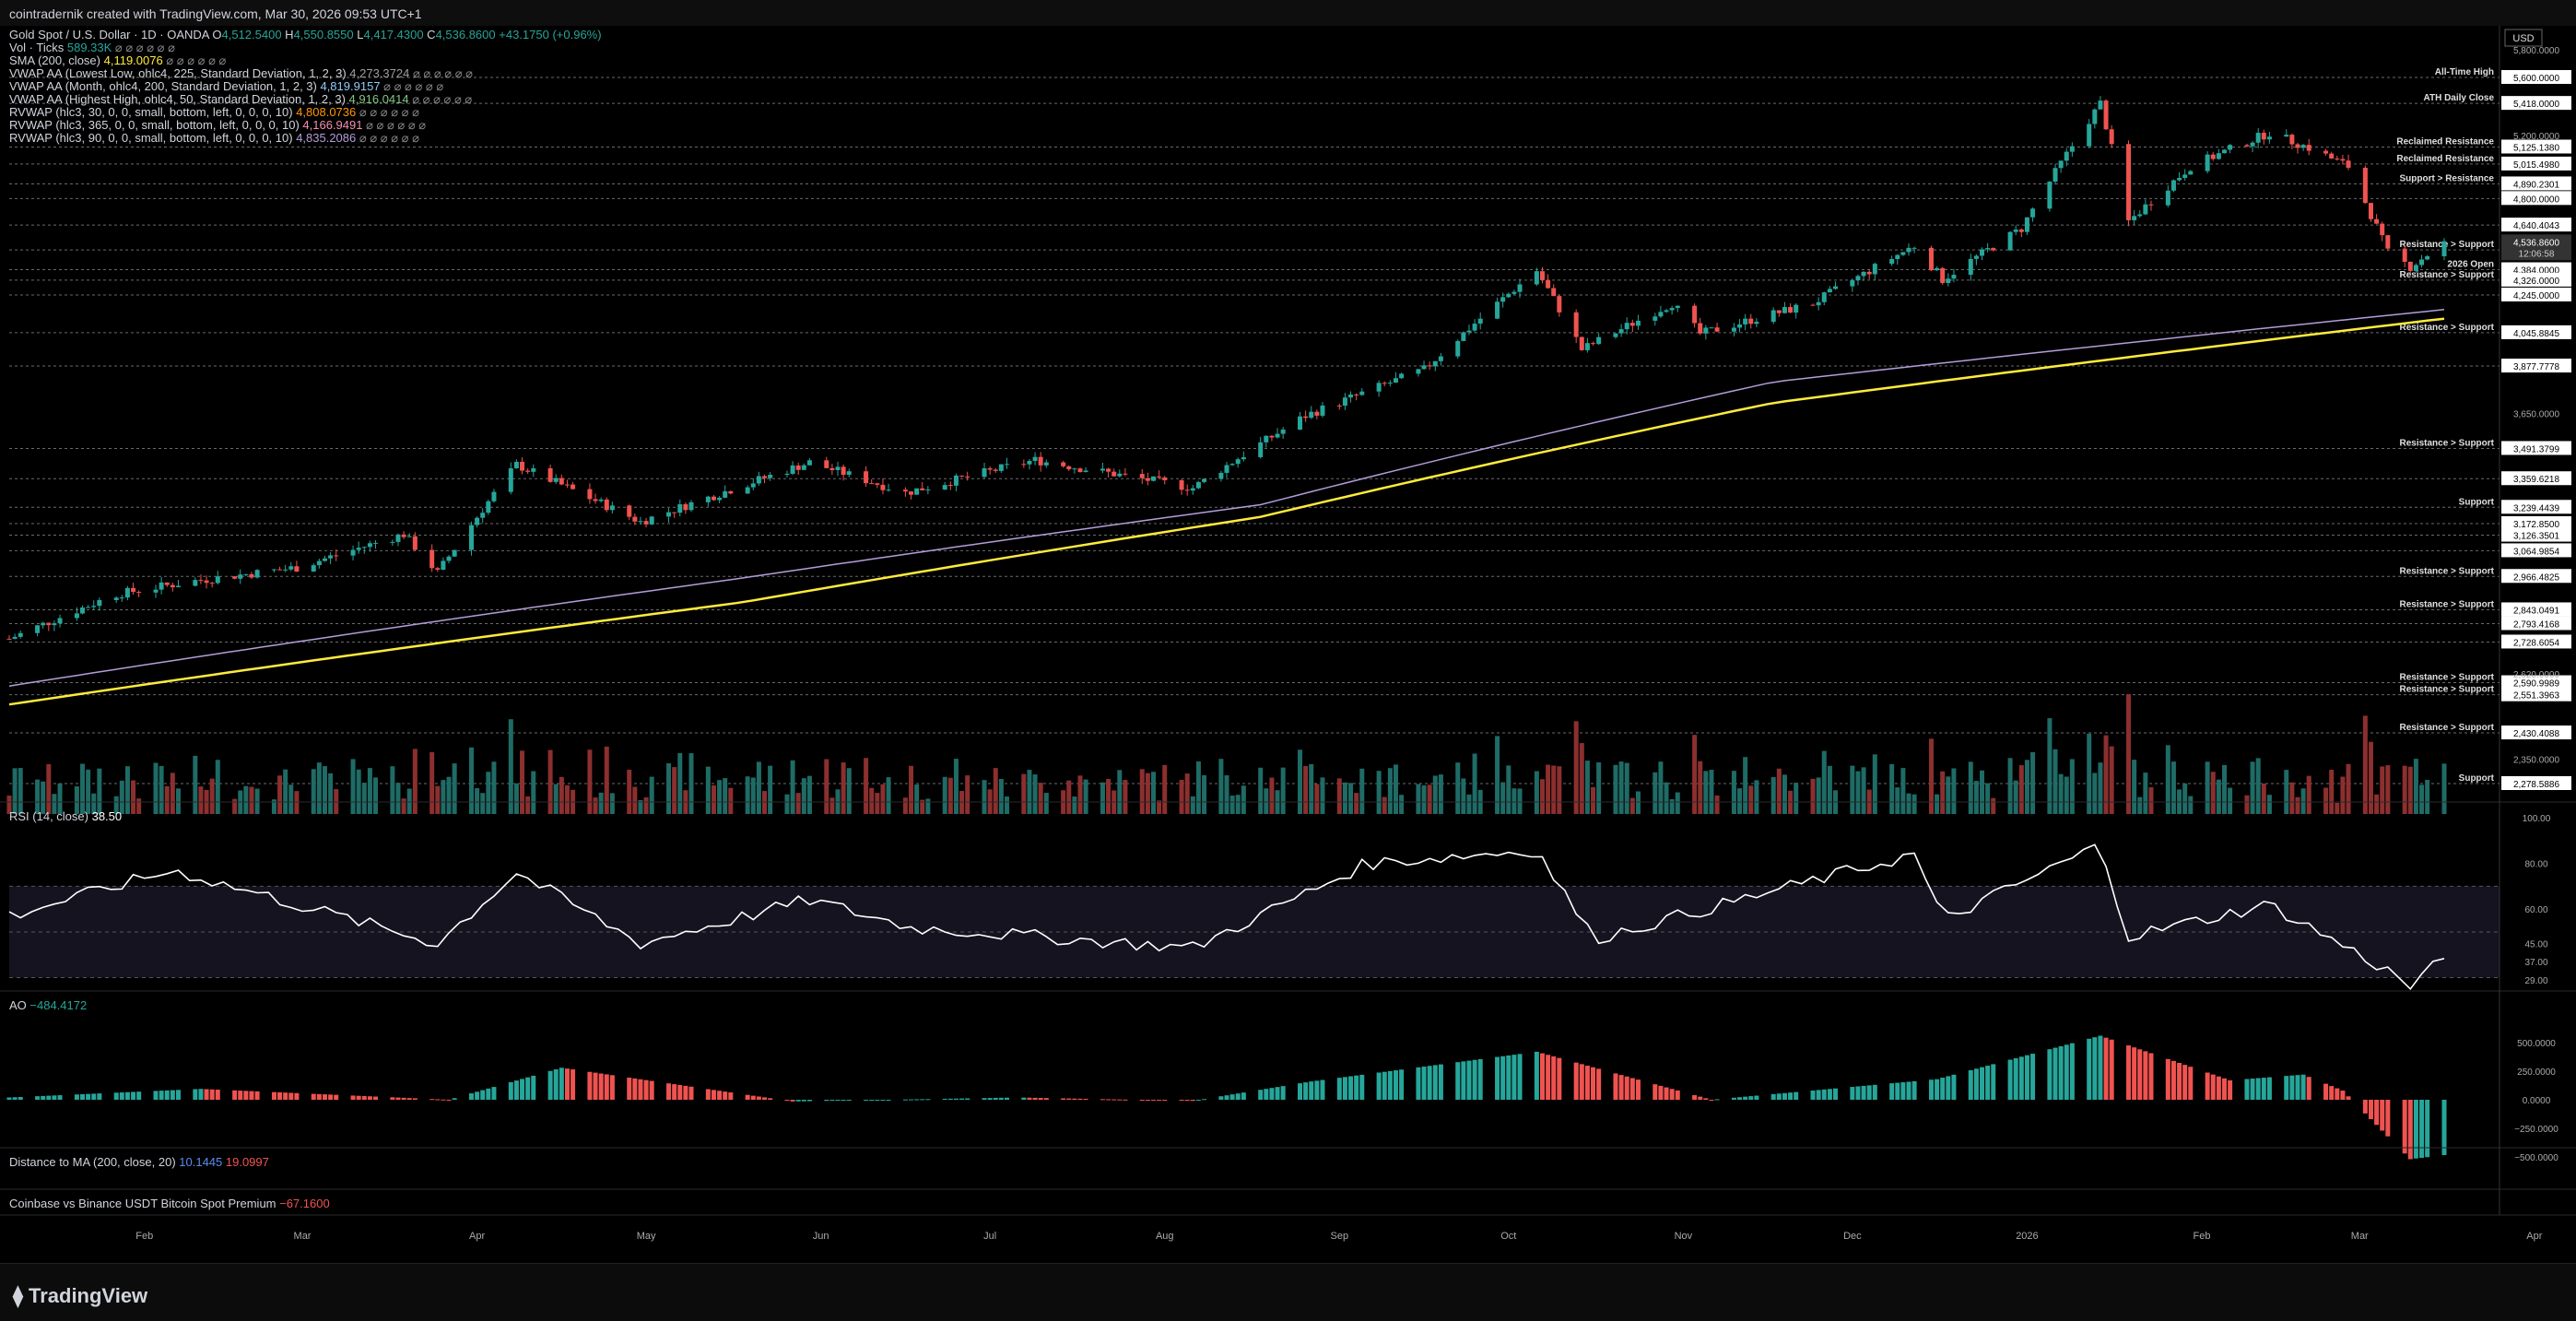  I want to click on legend-ohlc-key: O, so click(216, 34).